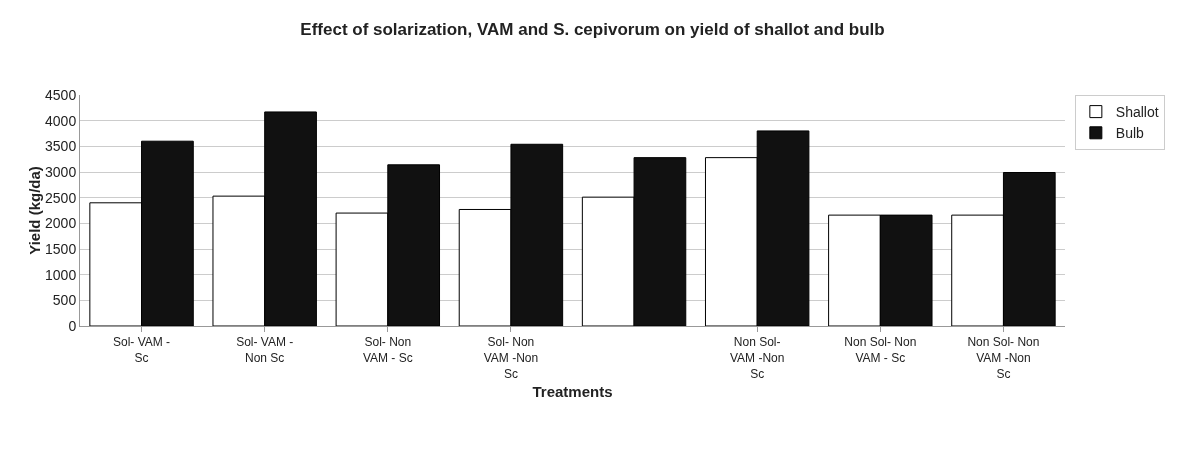  What do you see at coordinates (61, 120) in the screenshot?
I see `y-tick-label: 4000` at bounding box center [61, 120].